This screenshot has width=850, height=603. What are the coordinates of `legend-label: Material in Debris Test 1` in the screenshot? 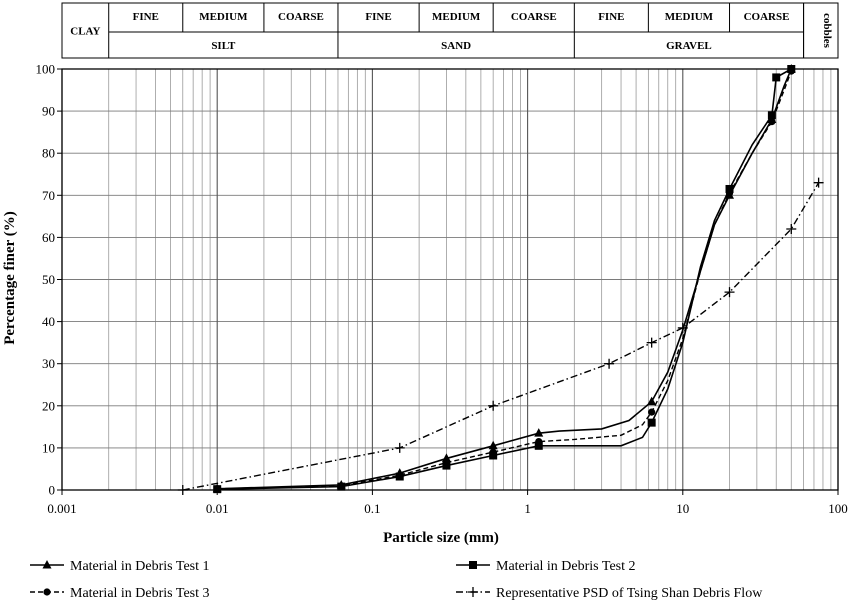 It's located at (140, 566).